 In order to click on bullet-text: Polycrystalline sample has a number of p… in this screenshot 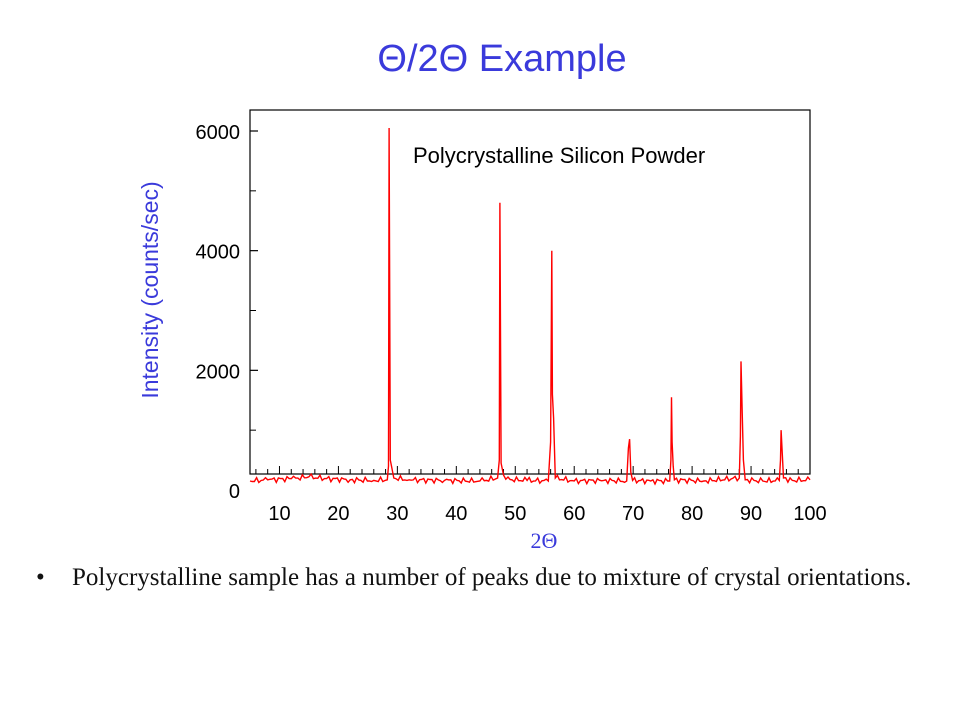, I will do `click(492, 577)`.